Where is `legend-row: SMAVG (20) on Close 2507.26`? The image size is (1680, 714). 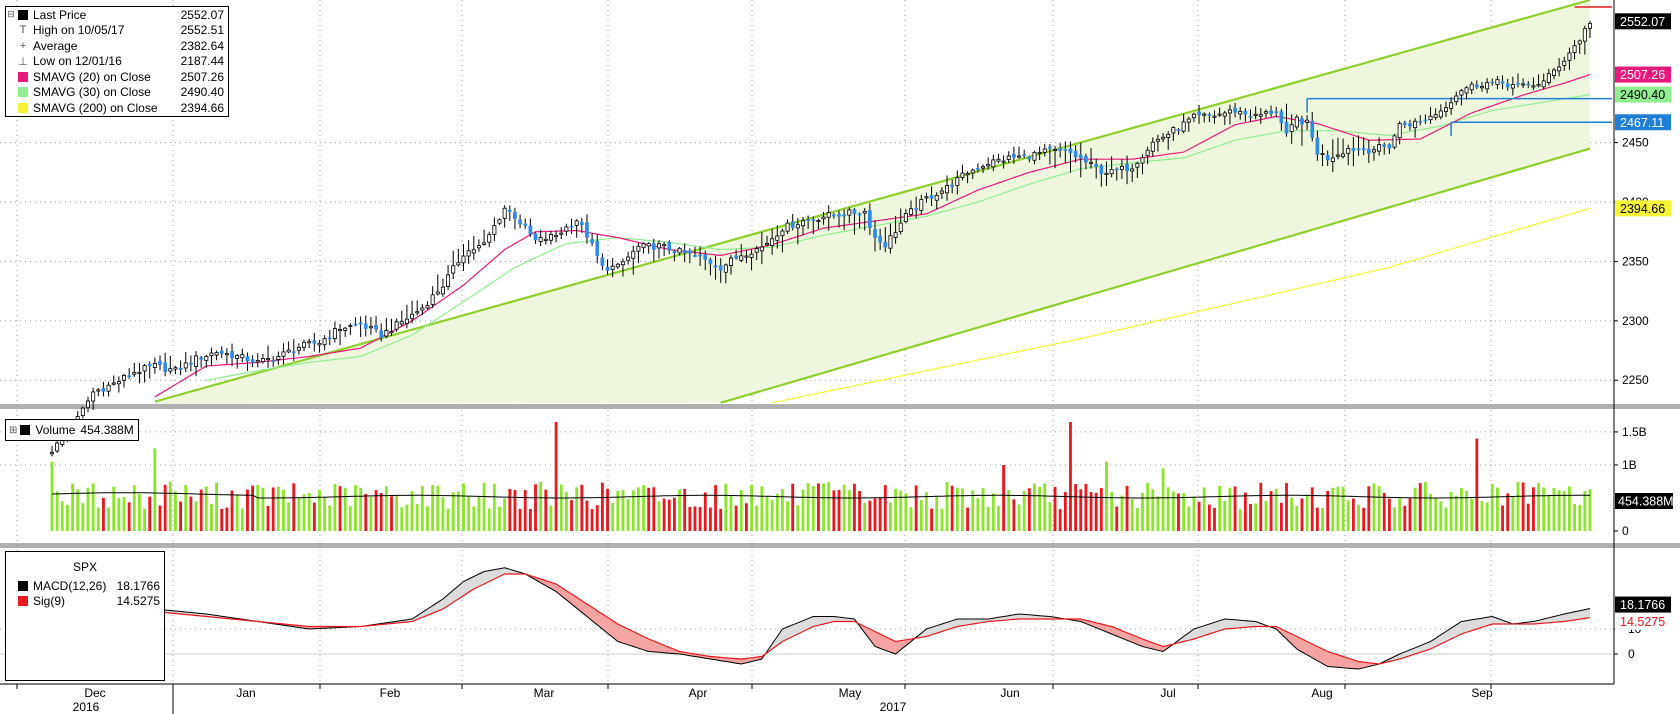
legend-row: SMAVG (20) on Close 2507.26 is located at coordinates (117, 77).